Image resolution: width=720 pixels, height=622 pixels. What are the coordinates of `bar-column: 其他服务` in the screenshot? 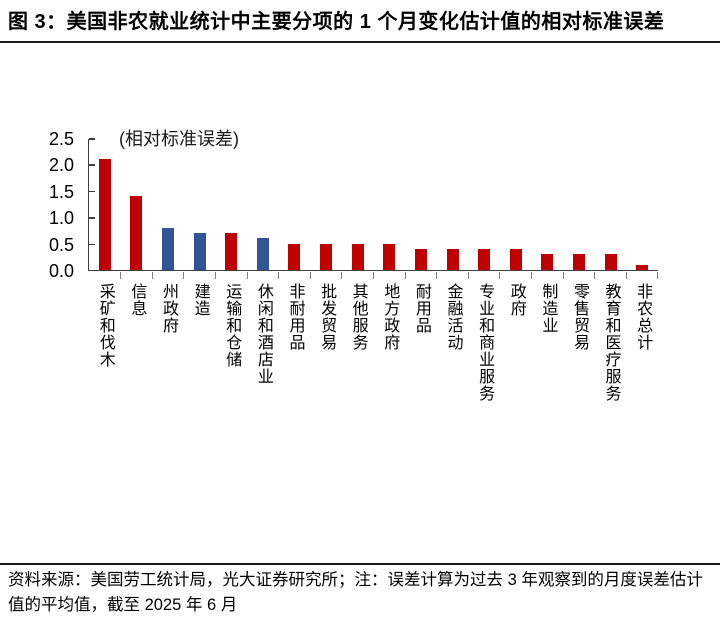 It's located at (358, 245).